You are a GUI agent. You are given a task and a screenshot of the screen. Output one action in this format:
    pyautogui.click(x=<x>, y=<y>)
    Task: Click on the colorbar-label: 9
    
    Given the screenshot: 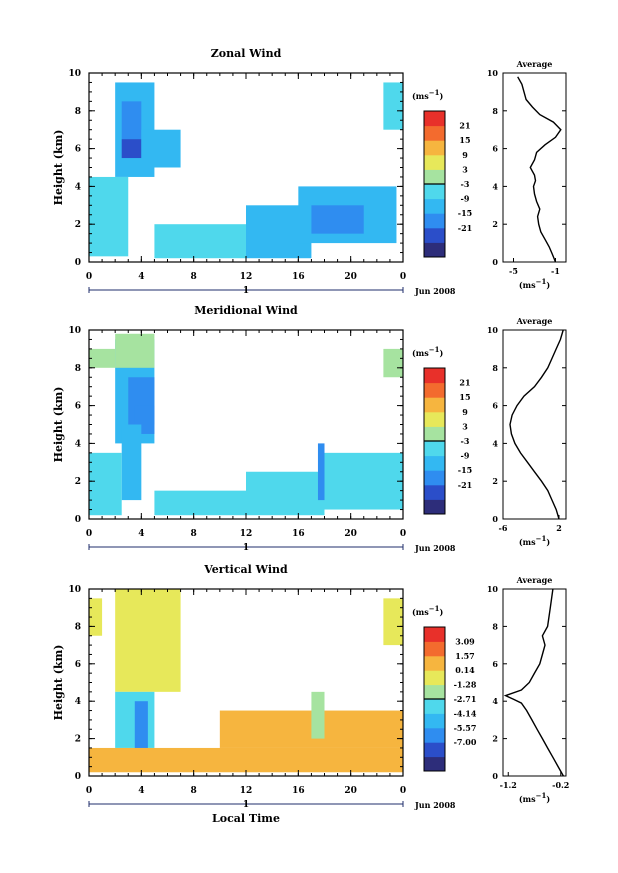 What is the action you would take?
    pyautogui.click(x=465, y=155)
    